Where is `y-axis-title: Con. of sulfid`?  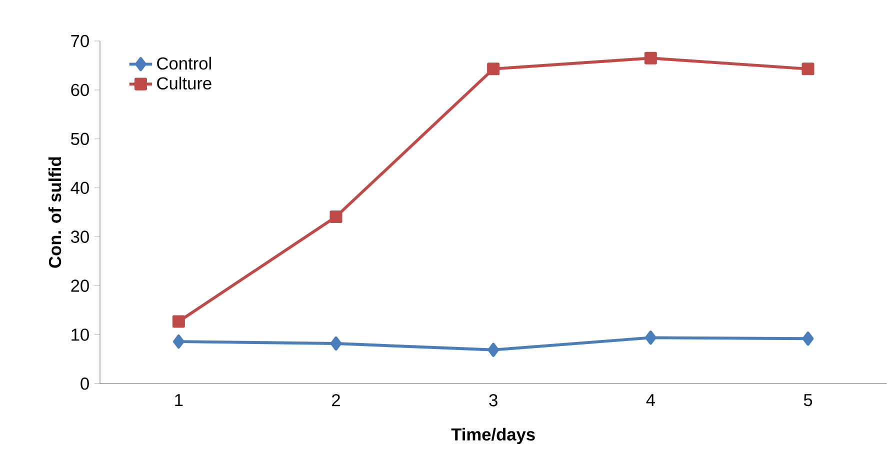 y-axis-title: Con. of sulfid is located at coordinates (55, 212).